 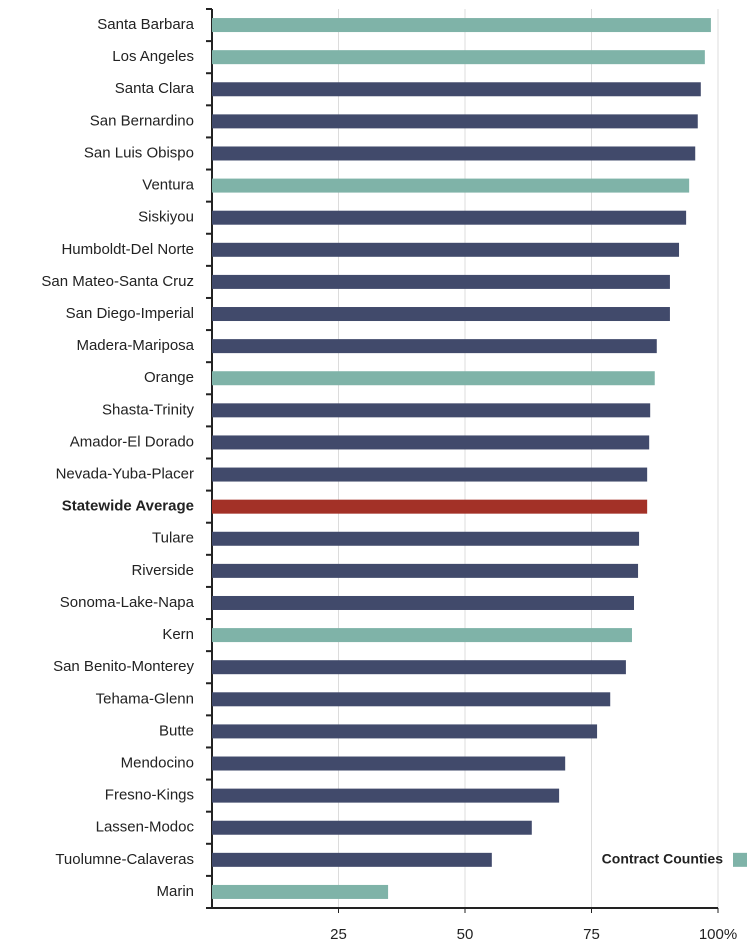 I want to click on legend-swatch, so click(x=740, y=859).